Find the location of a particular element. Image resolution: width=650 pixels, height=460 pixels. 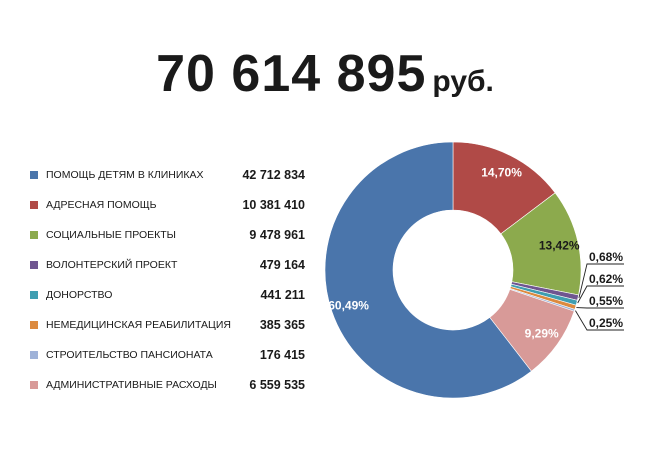

legend-label: НЕМЕДИЦИНСКАЯ РЕАБИЛИТАЦИЯ is located at coordinates (138, 325).